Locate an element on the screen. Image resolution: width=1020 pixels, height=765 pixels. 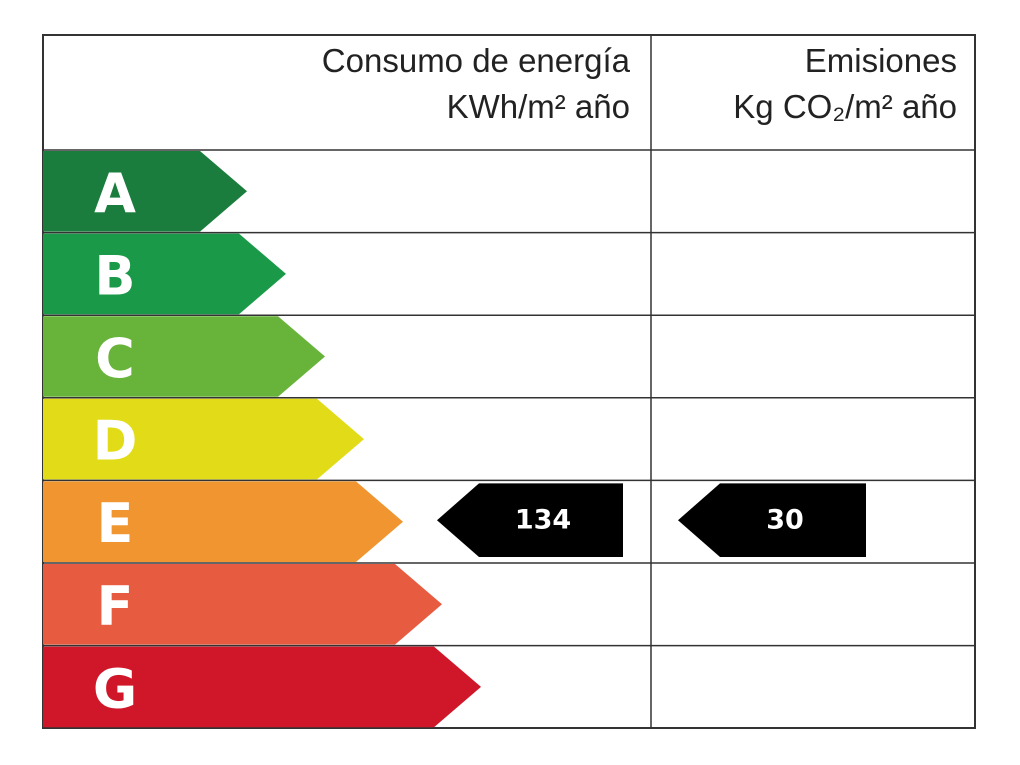
consumption-unit: KWh/m² año is located at coordinates (538, 106).